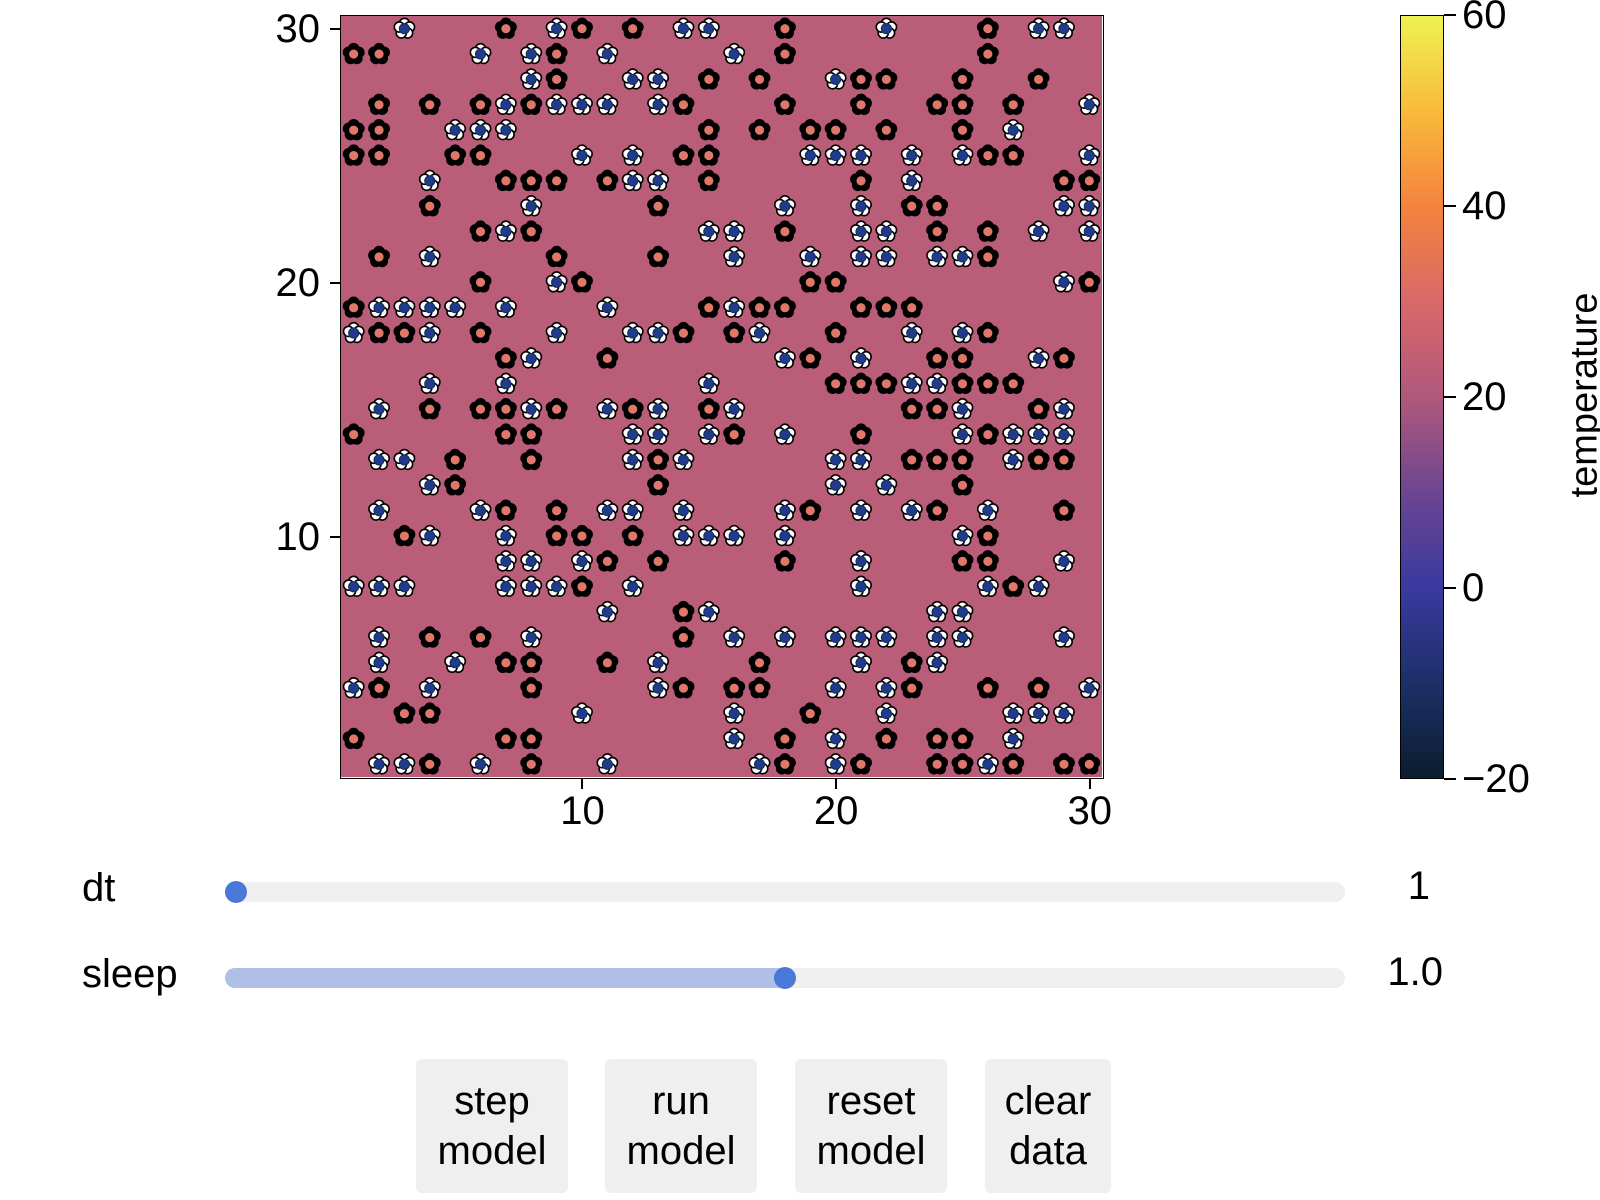  Describe the element at coordinates (681, 1126) in the screenshot. I see `run-model-button: run model` at that location.